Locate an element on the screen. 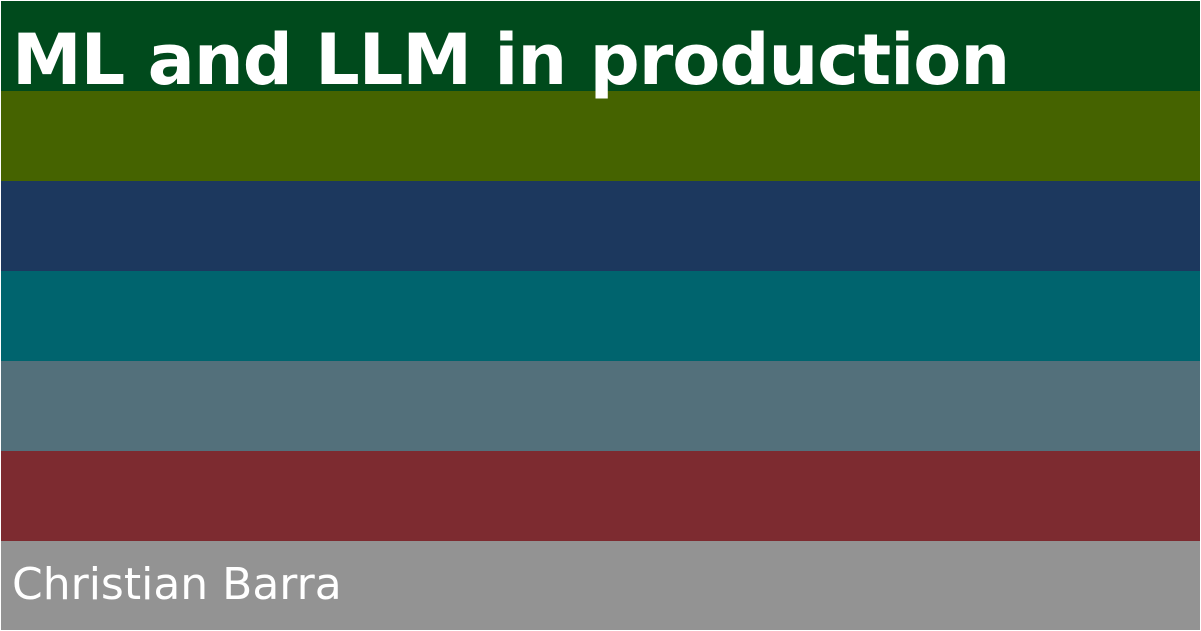 This screenshot has width=1201, height=631. stripe-slate-gray is located at coordinates (600, 406).